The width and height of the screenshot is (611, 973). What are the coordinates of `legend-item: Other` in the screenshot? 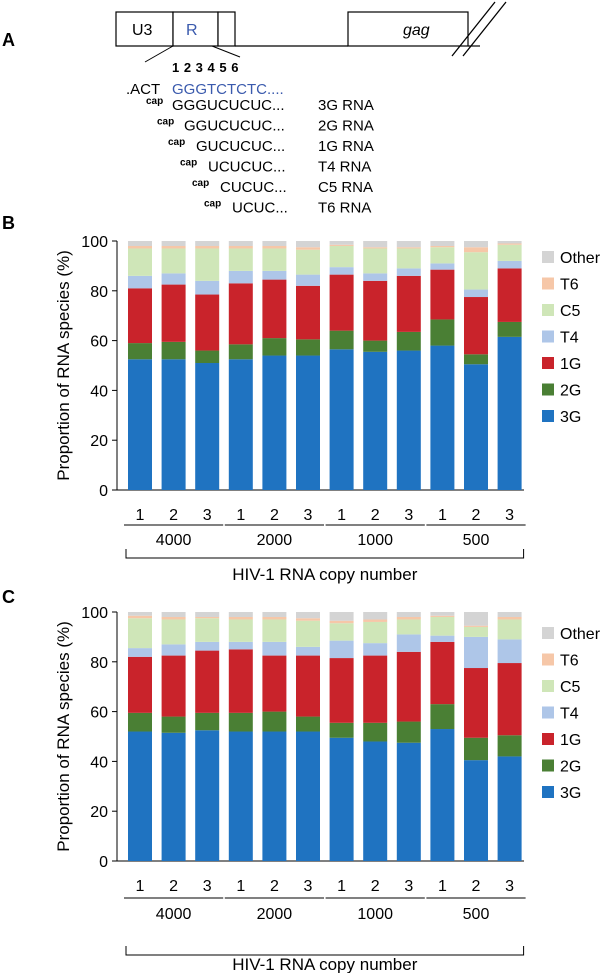 It's located at (571, 258).